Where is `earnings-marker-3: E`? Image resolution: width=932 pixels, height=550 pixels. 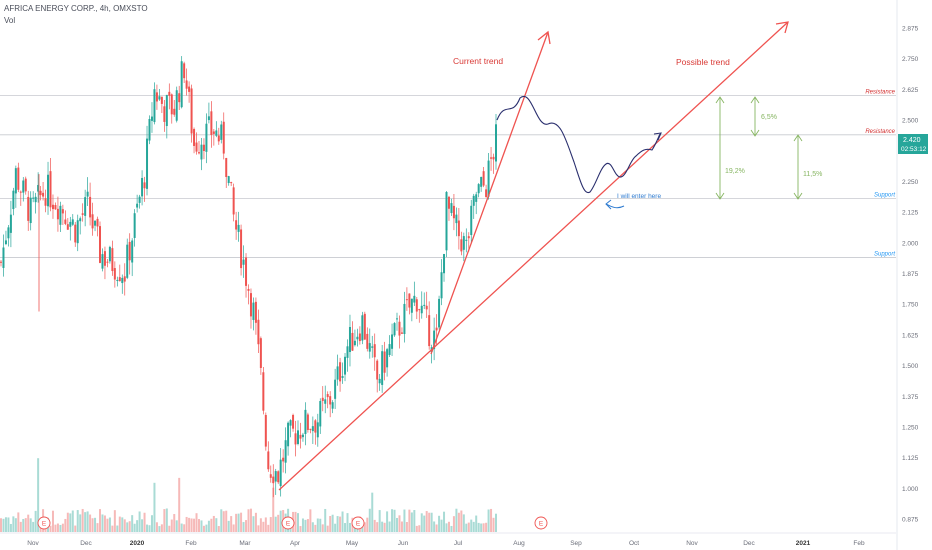 earnings-marker-3: E is located at coordinates (541, 523).